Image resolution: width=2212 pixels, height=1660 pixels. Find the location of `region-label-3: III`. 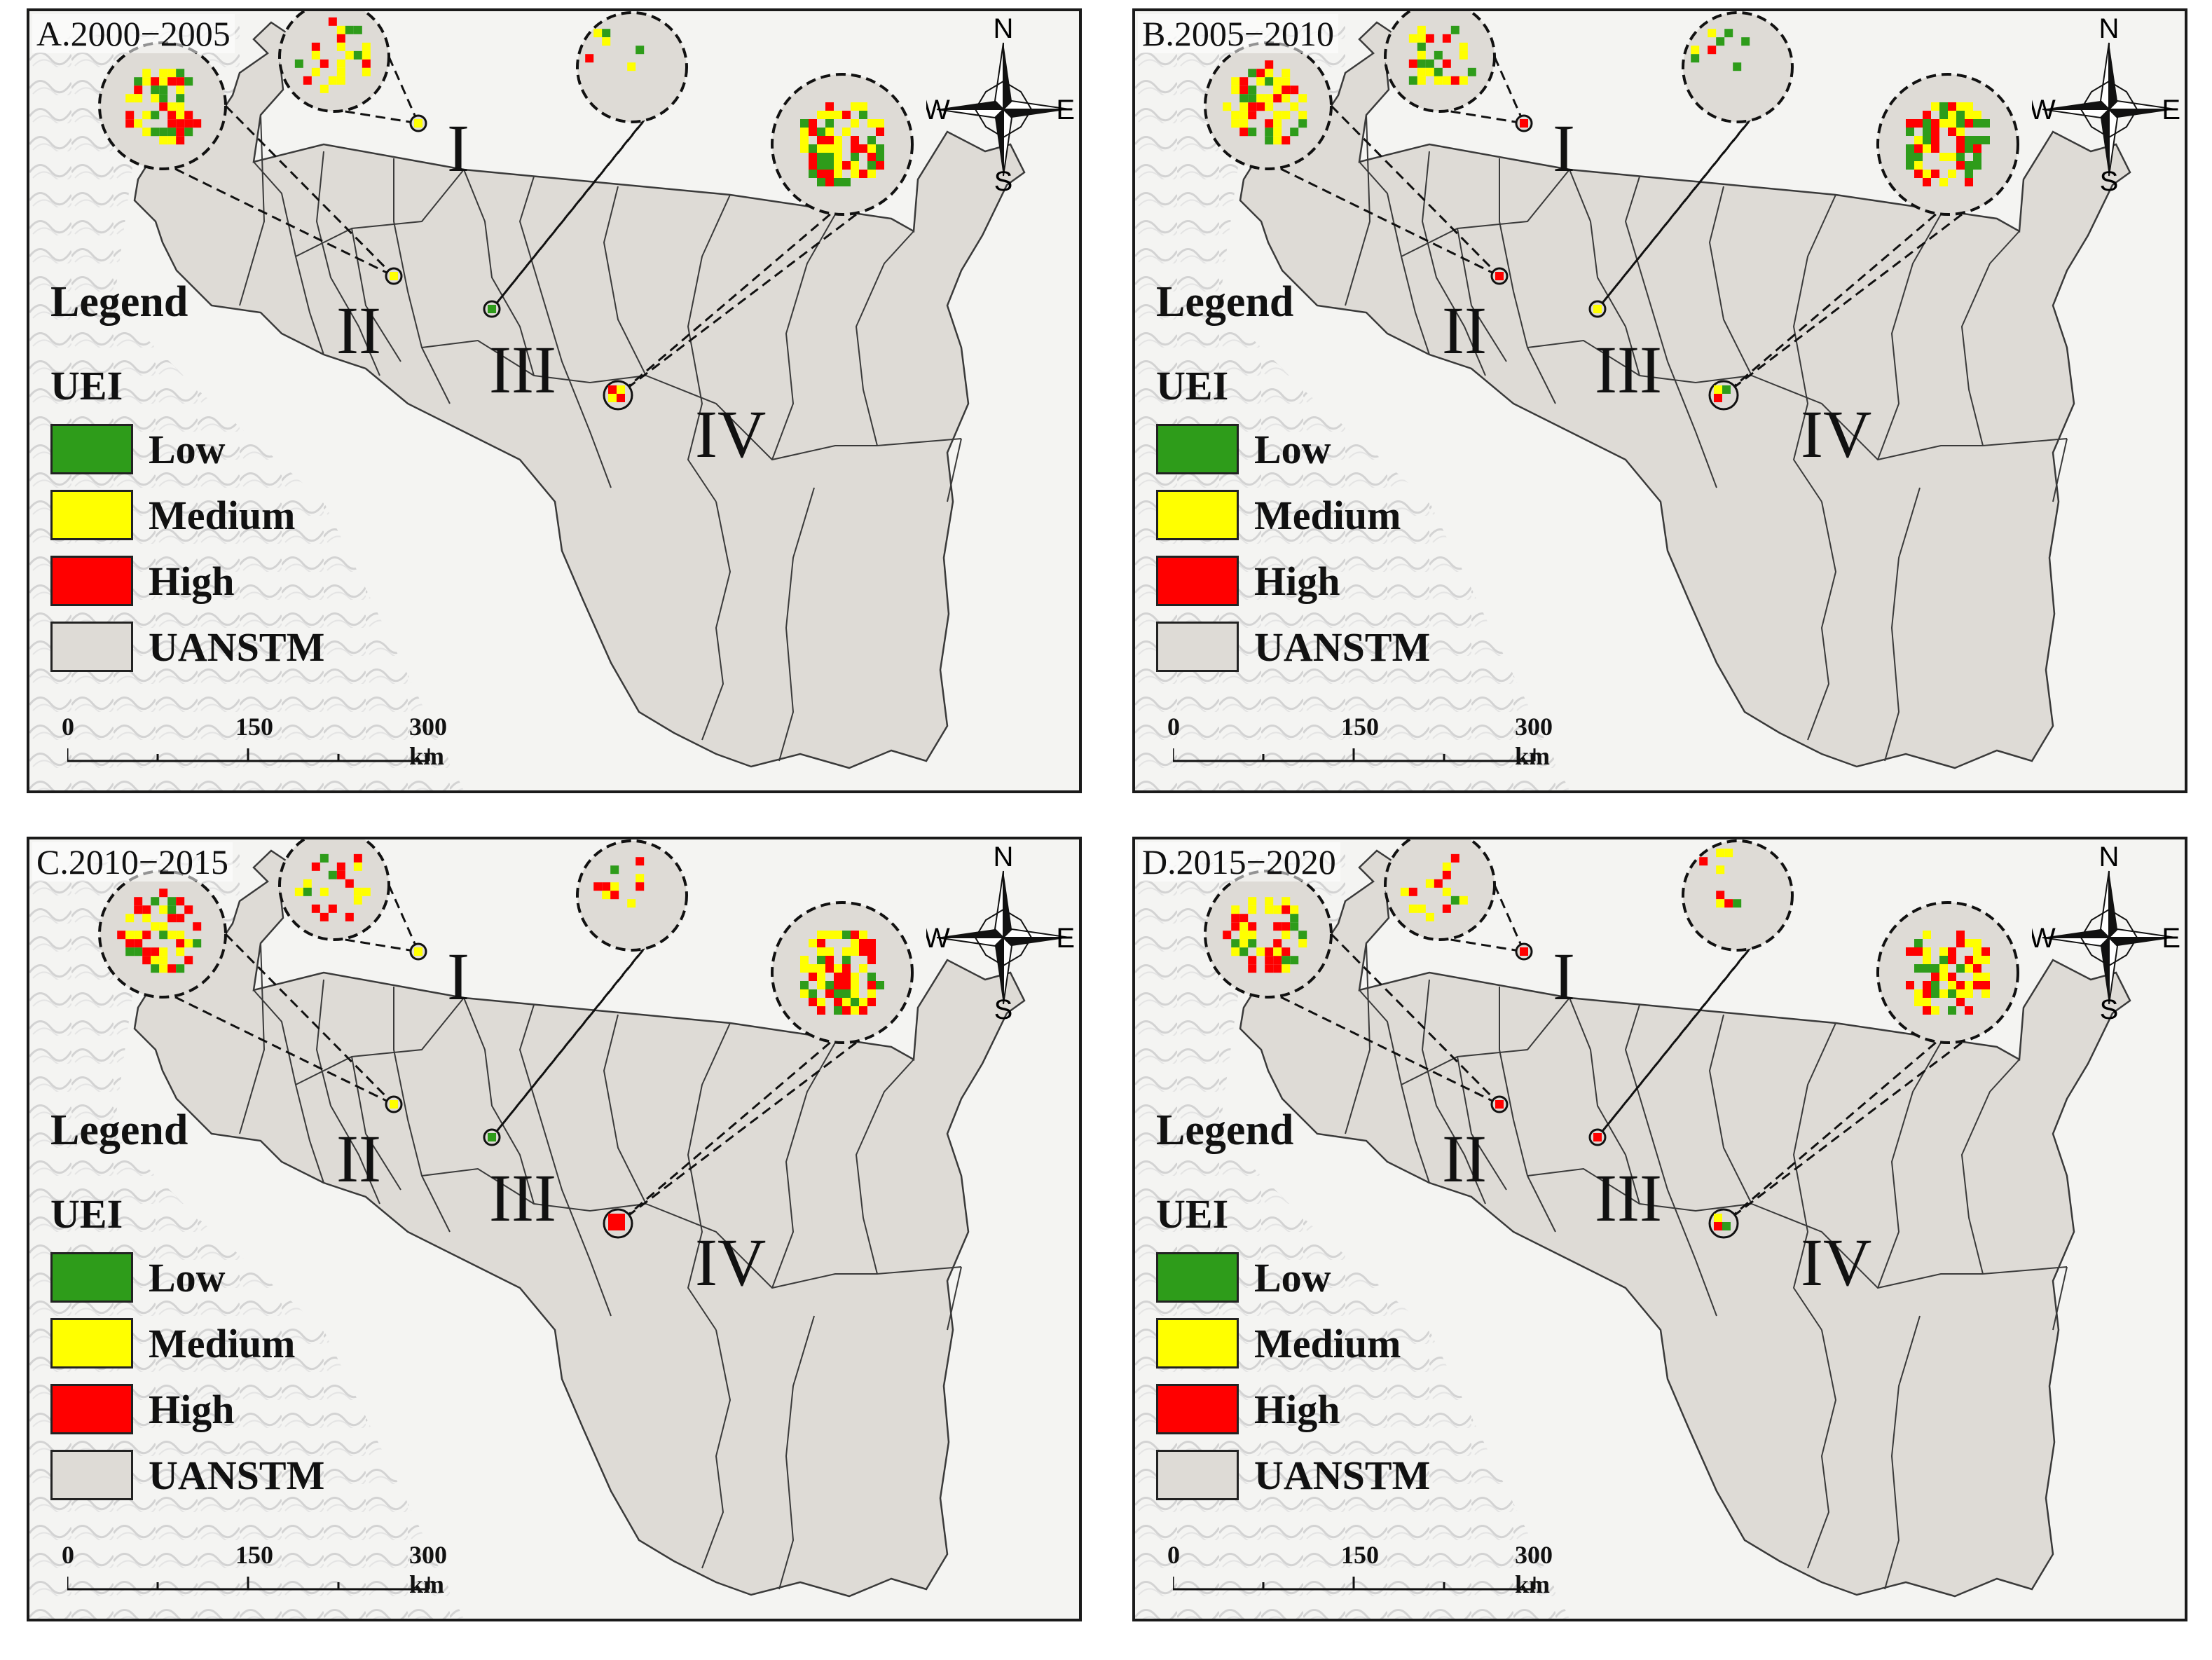

region-label-3: III is located at coordinates (1629, 1197).